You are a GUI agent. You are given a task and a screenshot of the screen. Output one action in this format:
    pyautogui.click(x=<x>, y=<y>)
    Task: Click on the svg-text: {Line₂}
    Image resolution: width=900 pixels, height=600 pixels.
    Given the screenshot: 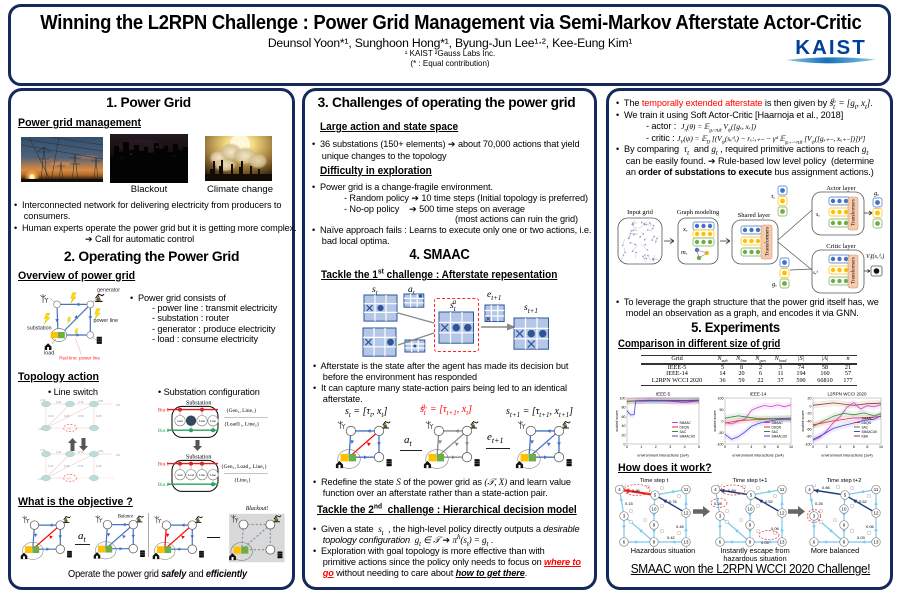 What is the action you would take?
    pyautogui.click(x=242, y=481)
    